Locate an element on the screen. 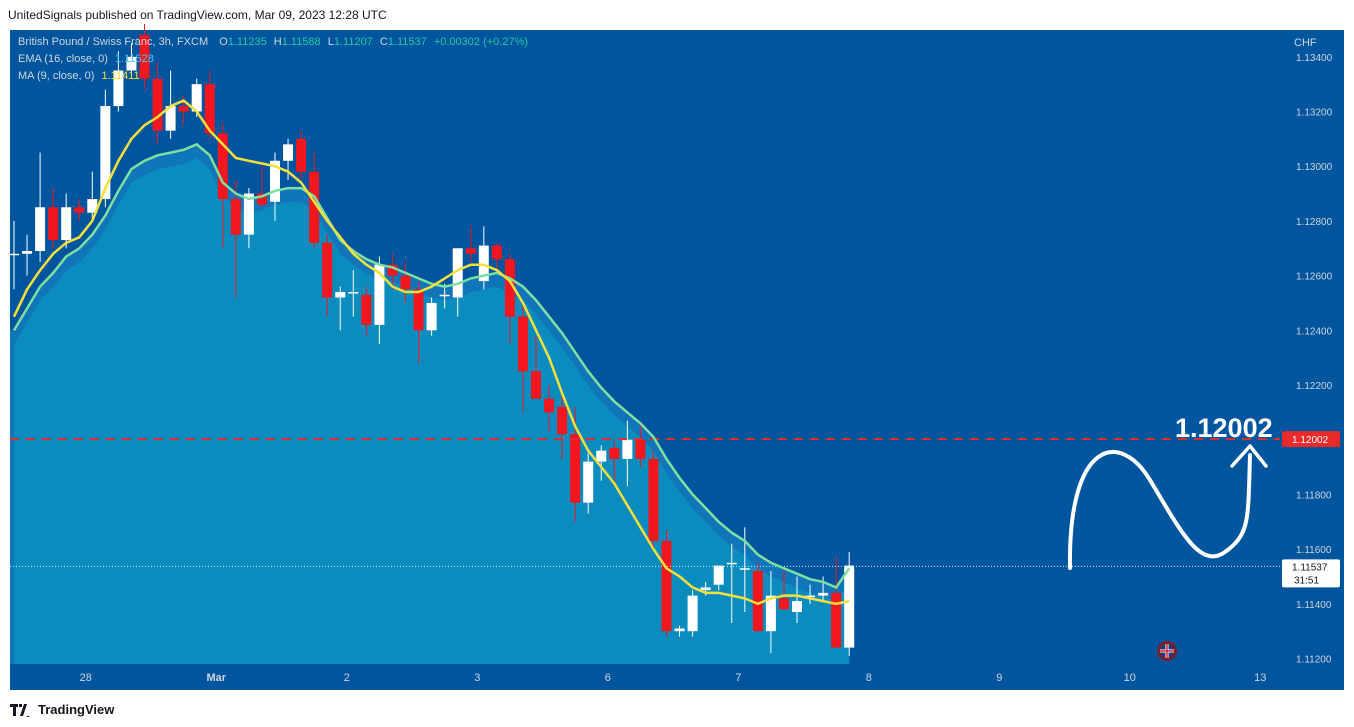  time-tick-label: 6 is located at coordinates (608, 678).